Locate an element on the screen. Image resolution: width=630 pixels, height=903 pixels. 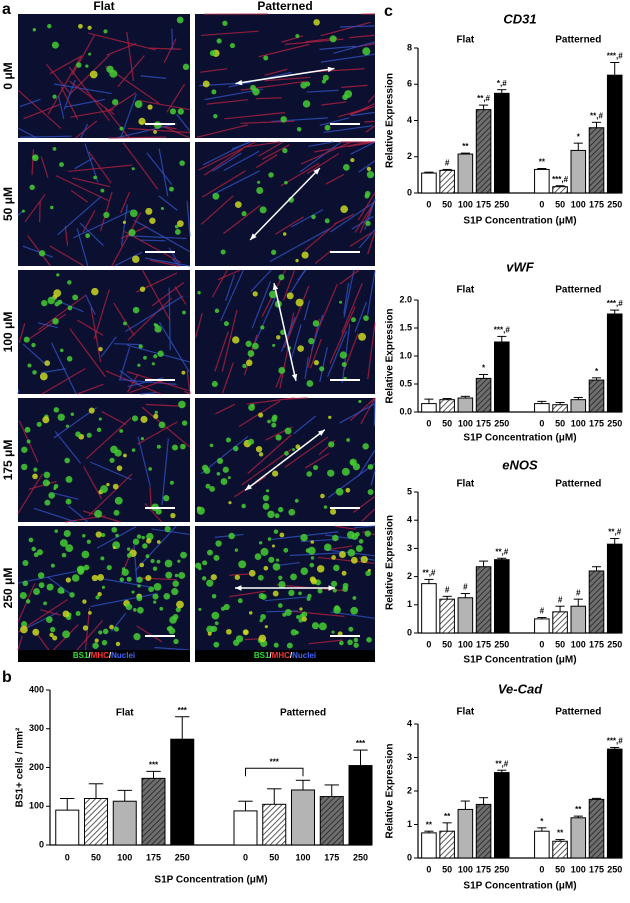
y-tick-label: 8 is located at coordinates (409, 47).